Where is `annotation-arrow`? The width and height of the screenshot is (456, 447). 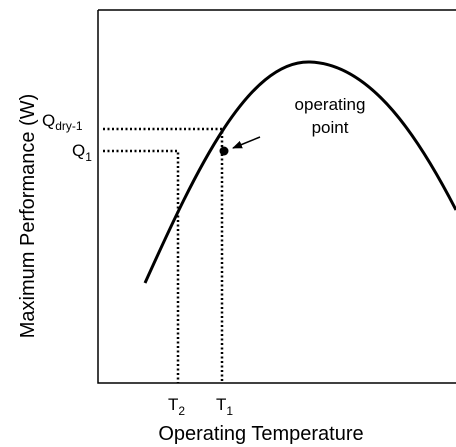
annotation-arrow is located at coordinates (246, 142).